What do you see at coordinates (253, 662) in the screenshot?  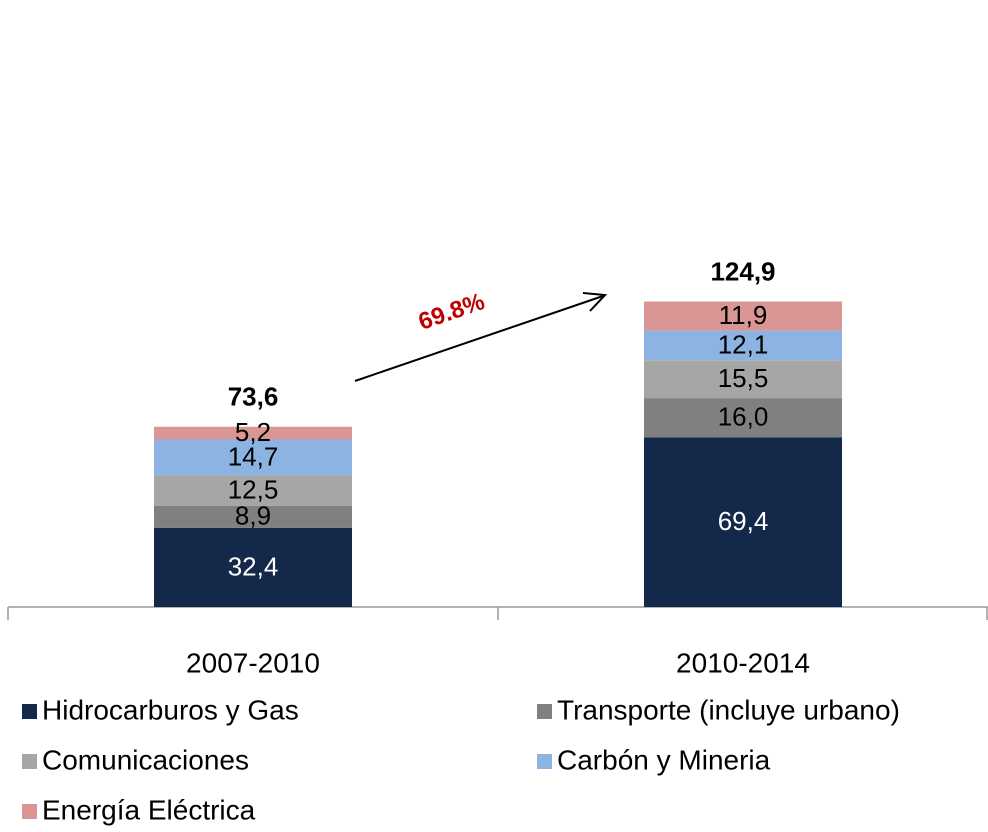 I see `x-tick-label: 2007-2010` at bounding box center [253, 662].